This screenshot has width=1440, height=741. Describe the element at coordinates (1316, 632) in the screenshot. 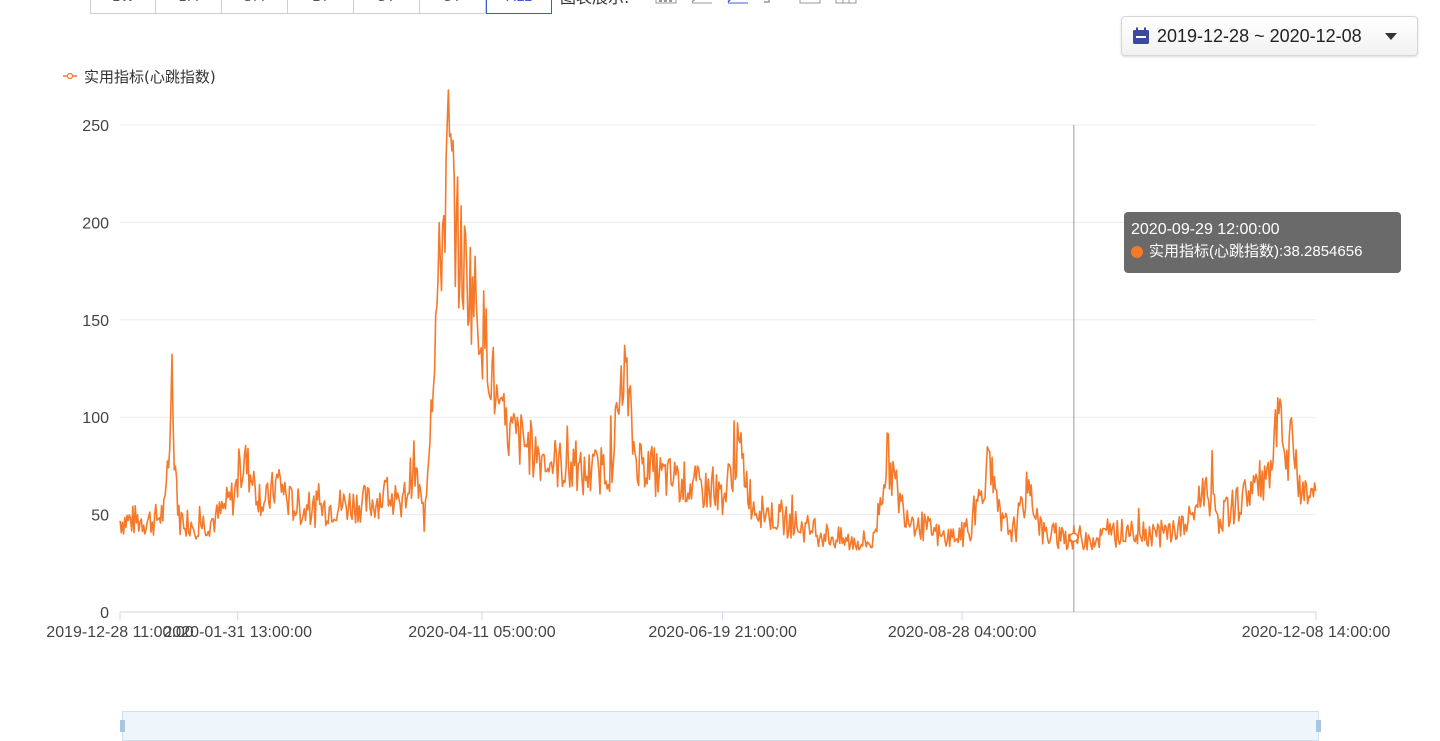

I see `x-tick-label: 2020-12-08 14:00:00` at that location.